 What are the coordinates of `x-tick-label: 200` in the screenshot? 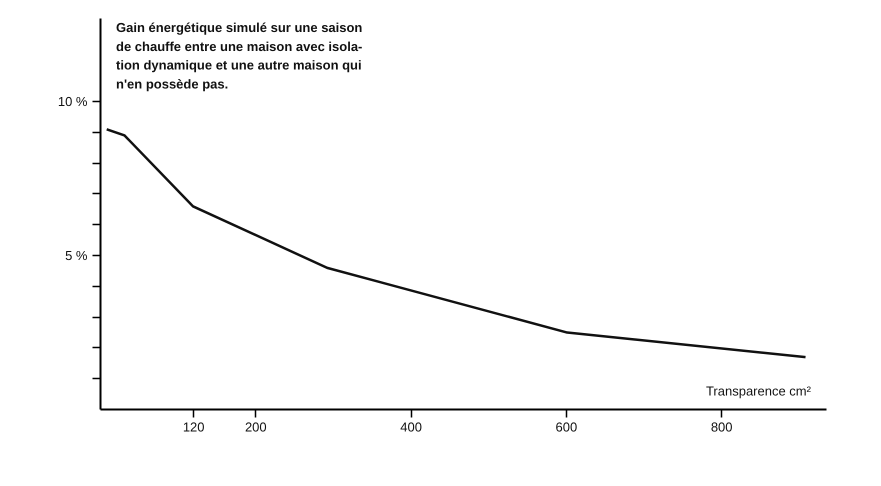 It's located at (255, 427).